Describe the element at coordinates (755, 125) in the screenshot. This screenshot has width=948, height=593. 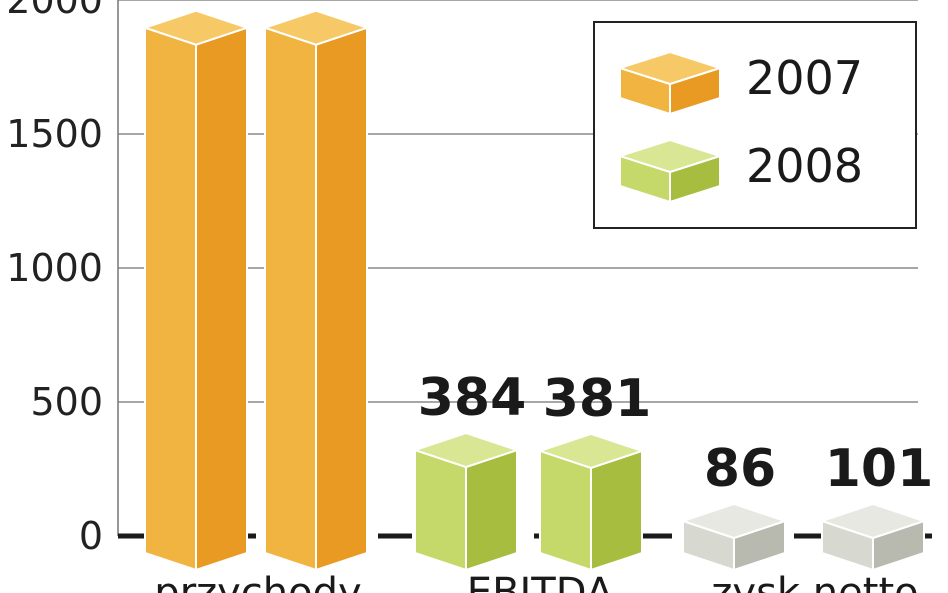
I see `legend: 2007 2008` at that location.